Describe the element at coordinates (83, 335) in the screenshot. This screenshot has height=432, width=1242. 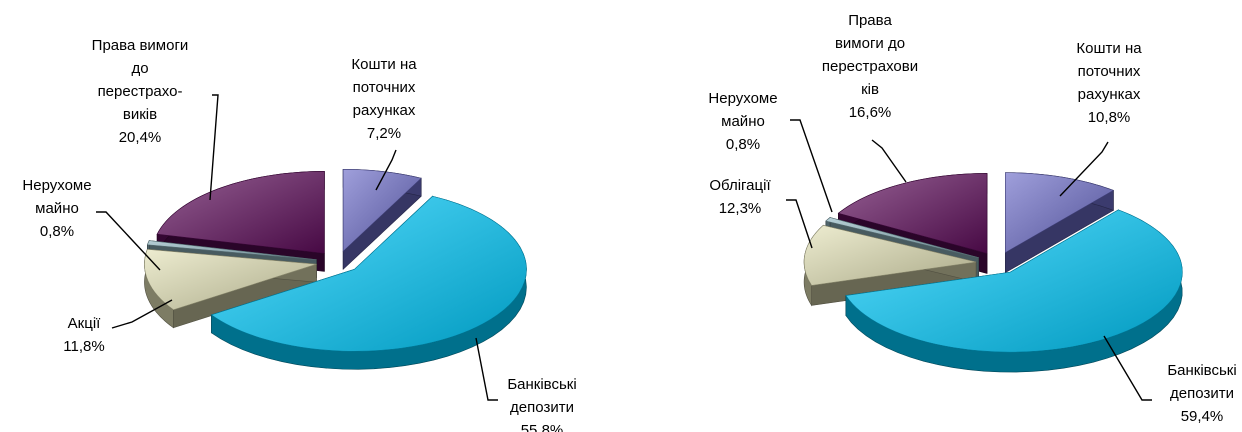
I see `slice-label: Акції 11,8%` at that location.